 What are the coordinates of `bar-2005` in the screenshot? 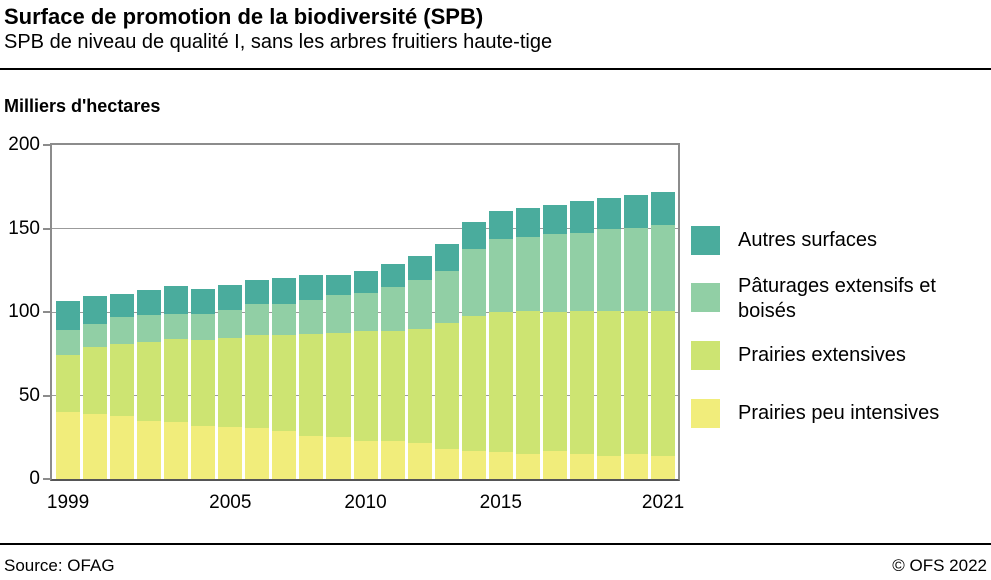 It's located at (230, 312).